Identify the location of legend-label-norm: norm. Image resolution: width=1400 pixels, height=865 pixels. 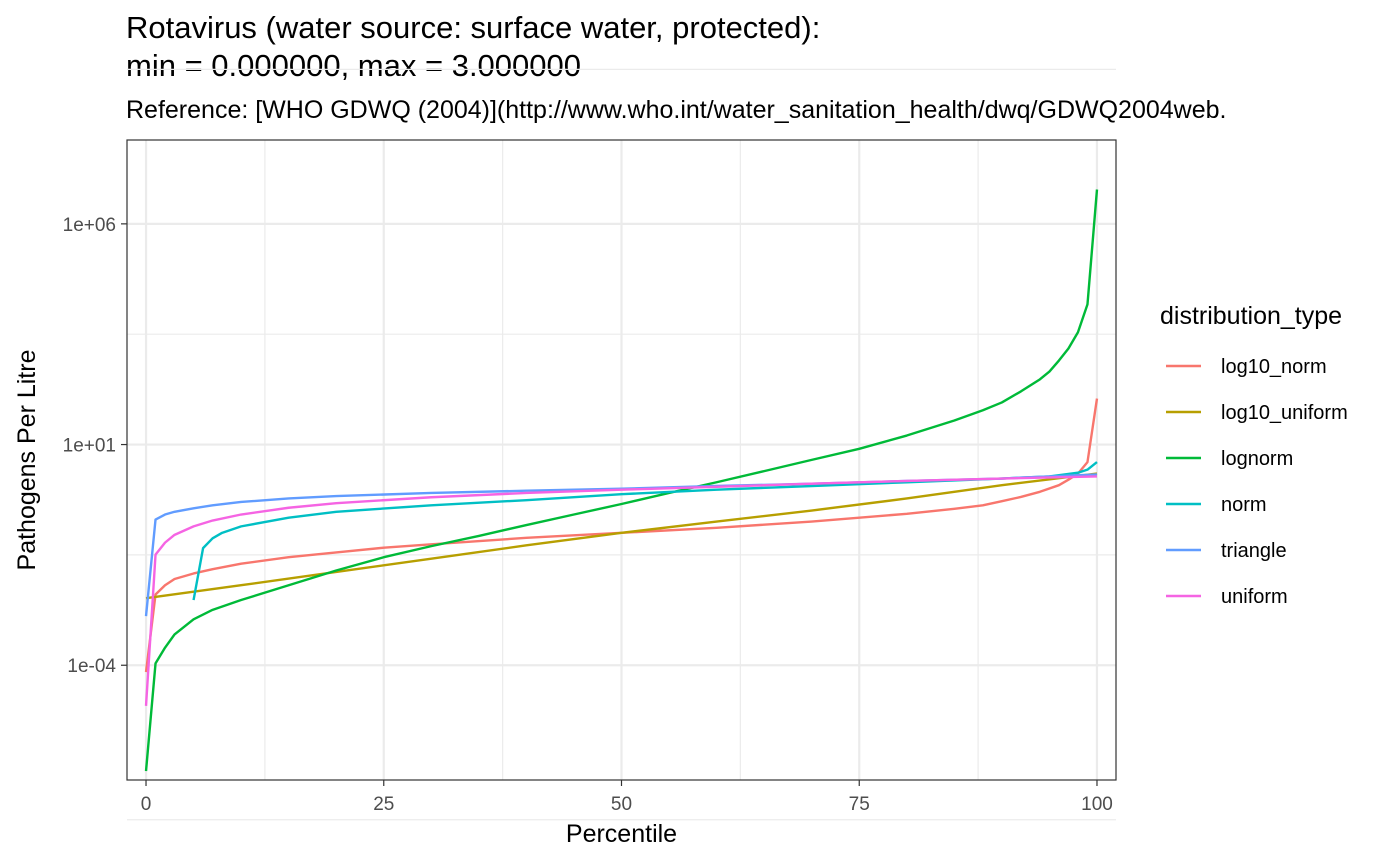
(1244, 505).